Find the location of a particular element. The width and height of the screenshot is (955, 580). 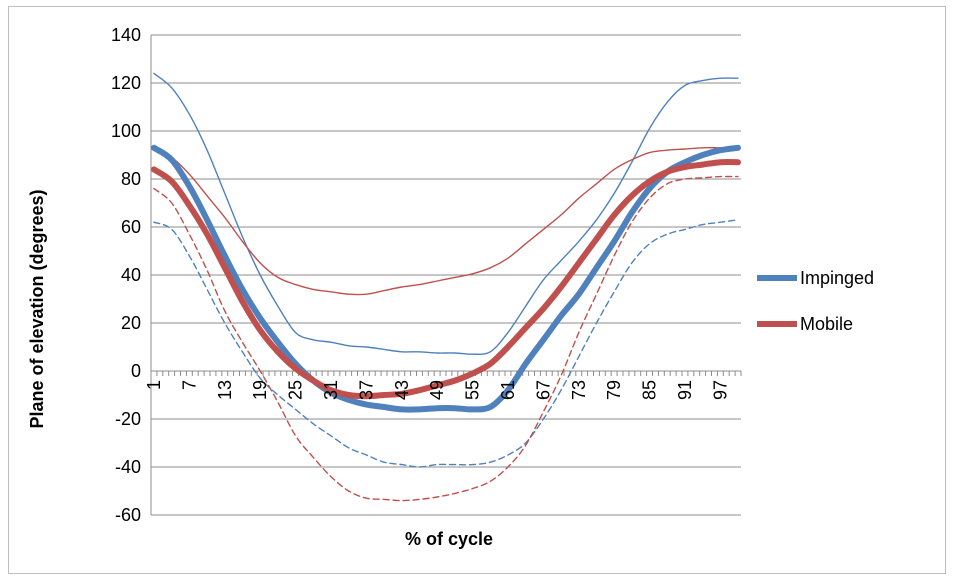

x-axis-title: % of cycle is located at coordinates (449, 539).